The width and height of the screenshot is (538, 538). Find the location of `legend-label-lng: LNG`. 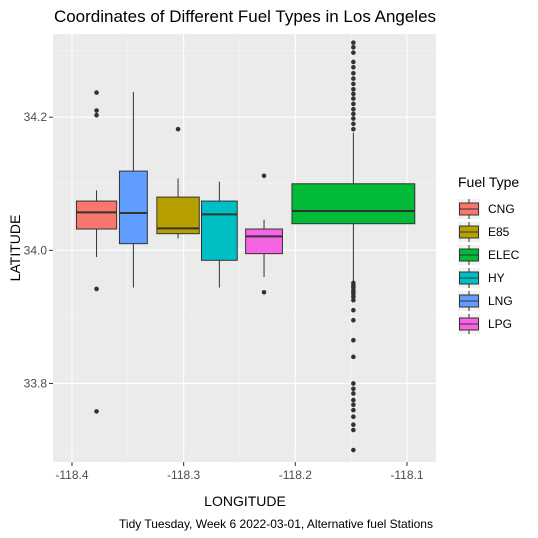

legend-label-lng: LNG is located at coordinates (500, 301).